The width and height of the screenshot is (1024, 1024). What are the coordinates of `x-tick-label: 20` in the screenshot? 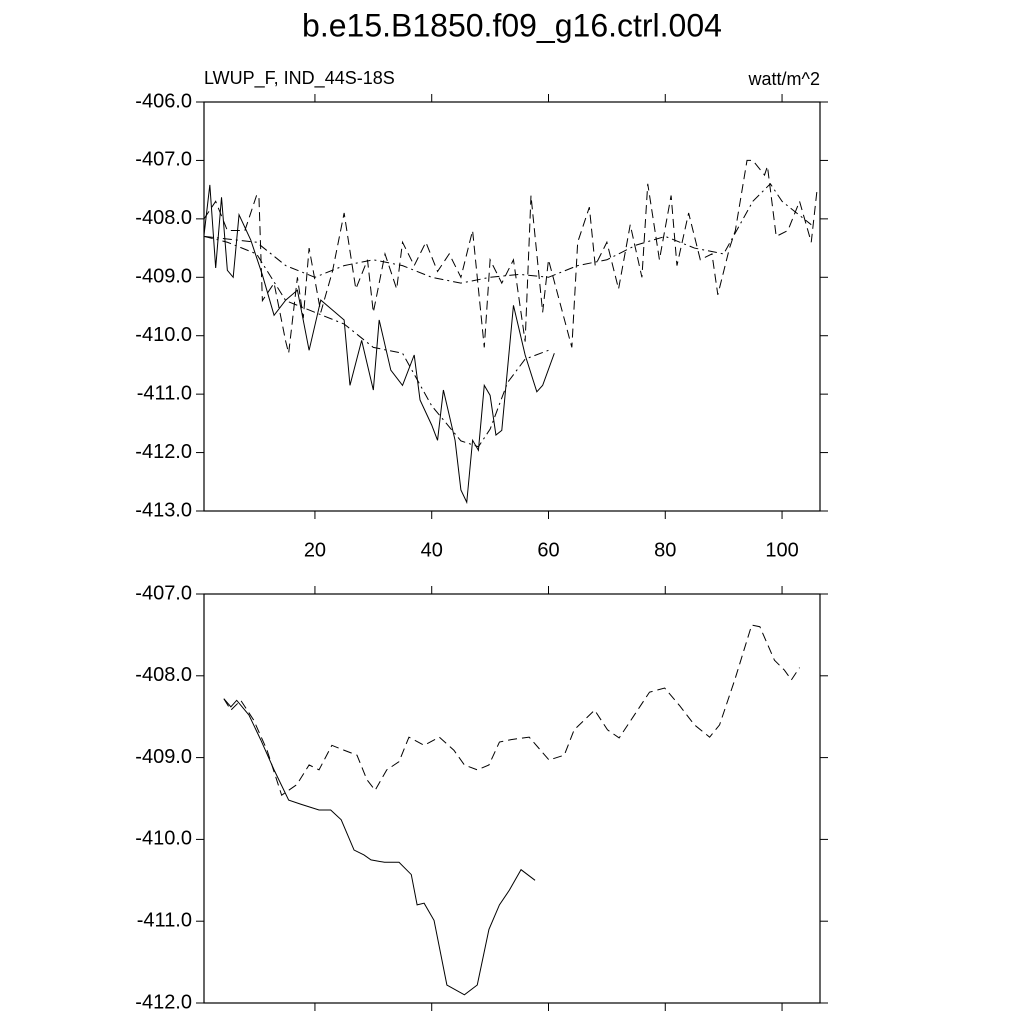 It's located at (315, 550).